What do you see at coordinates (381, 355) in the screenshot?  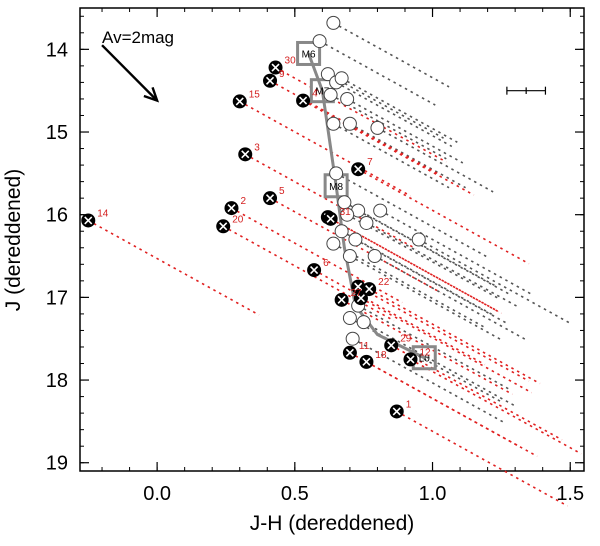 I see `source-label: 18` at bounding box center [381, 355].